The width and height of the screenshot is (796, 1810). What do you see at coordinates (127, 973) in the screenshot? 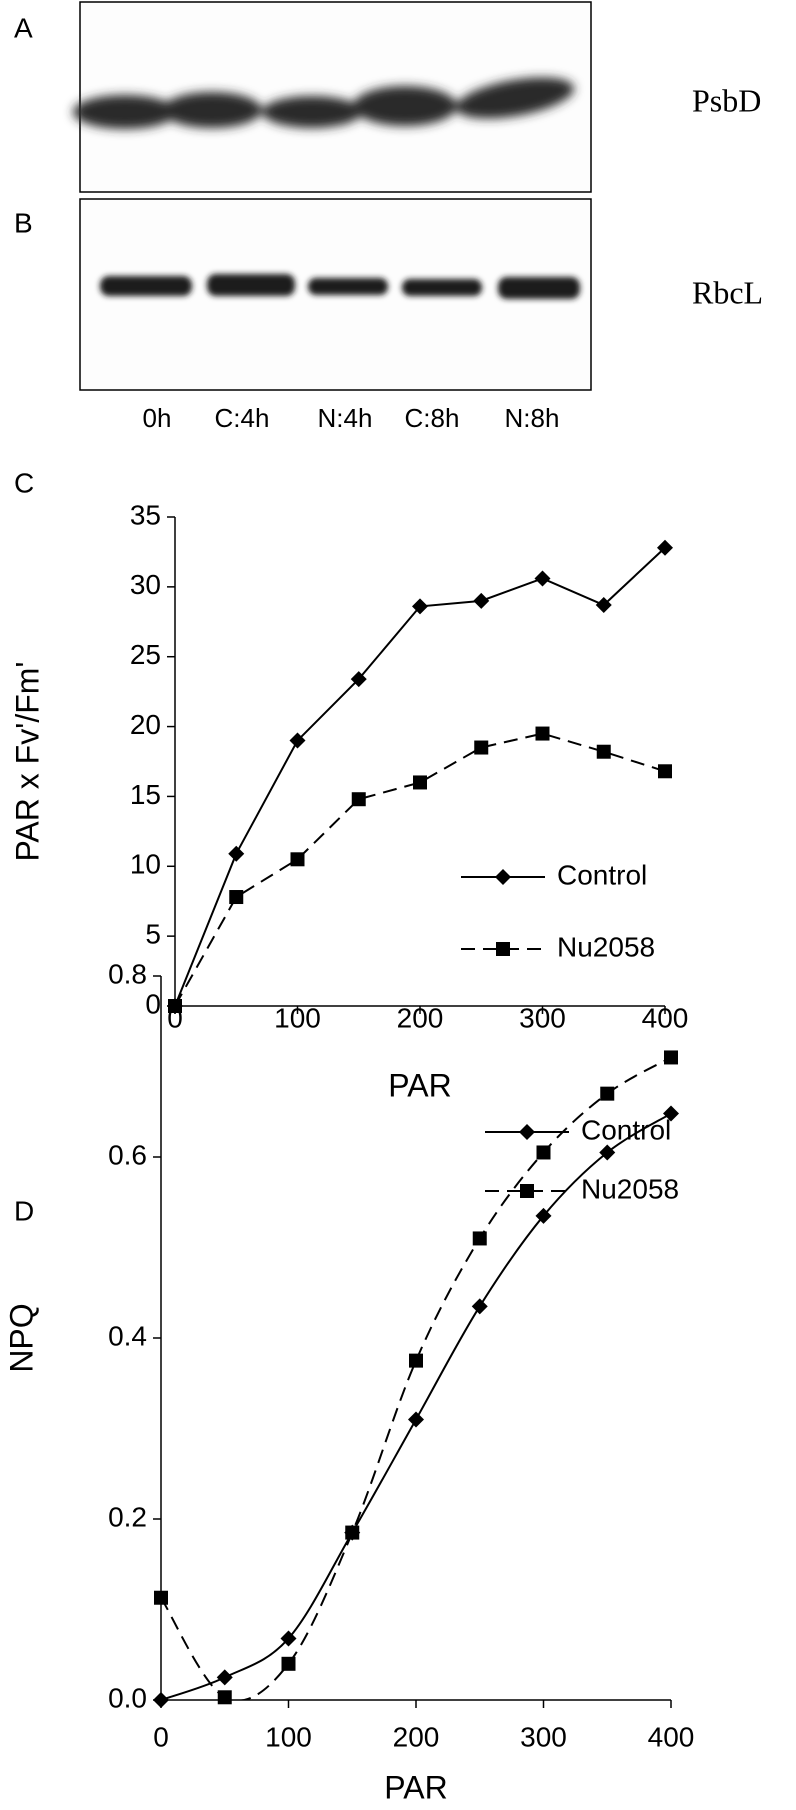
I see `y-tick-label: 0.8` at bounding box center [127, 973].